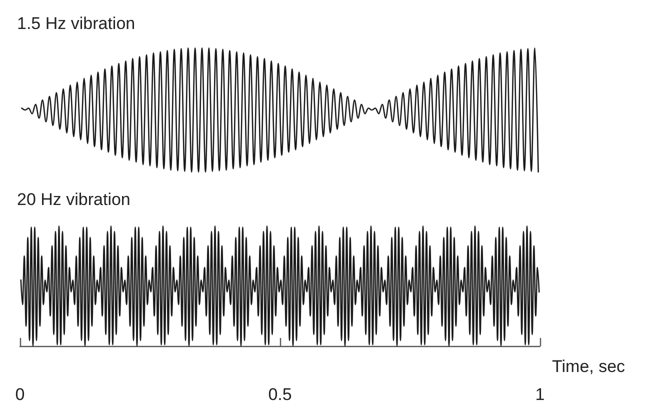  Describe the element at coordinates (280, 394) in the screenshot. I see `x-tick-label: 0.5` at that location.